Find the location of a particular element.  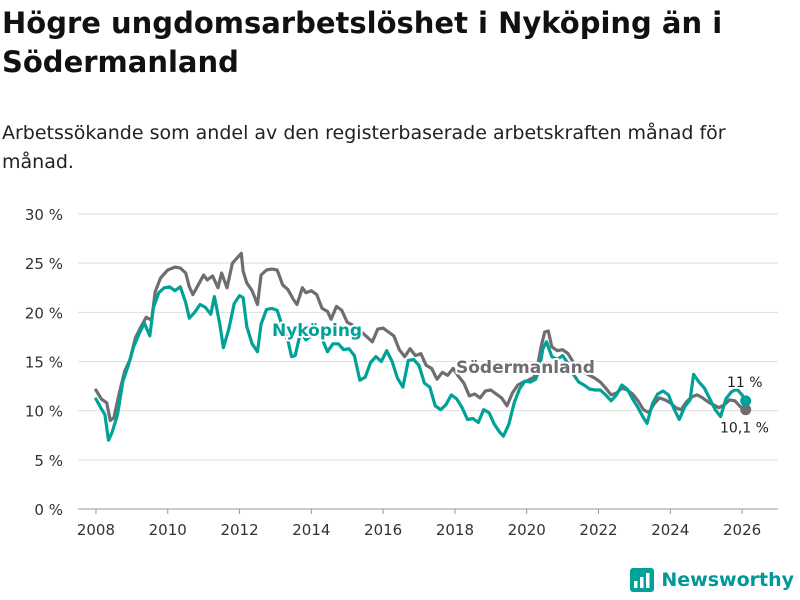

end-label-sodermanland: 10,1 % is located at coordinates (744, 429).